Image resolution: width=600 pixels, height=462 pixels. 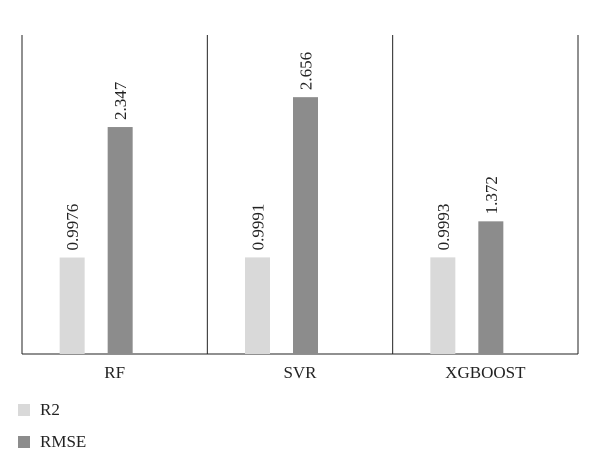 What do you see at coordinates (485, 372) in the screenshot?
I see `x-tick-label: XGBOOST` at bounding box center [485, 372].